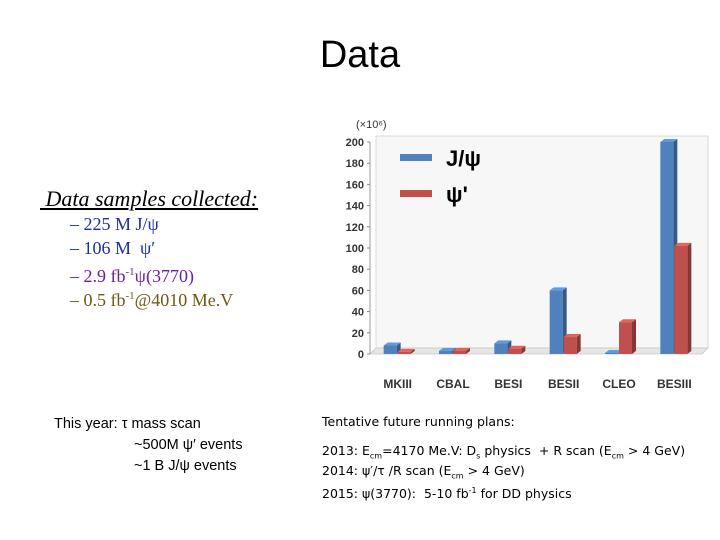 The width and height of the screenshot is (720, 540). I want to click on sample-item-psiprime: – 106 M ψ′, so click(151, 248).